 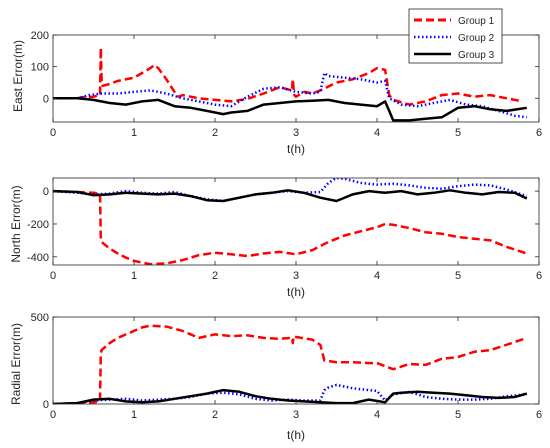 What do you see at coordinates (455, 36) in the screenshot?
I see `legend: Group 1 Group 2 Group 3` at bounding box center [455, 36].